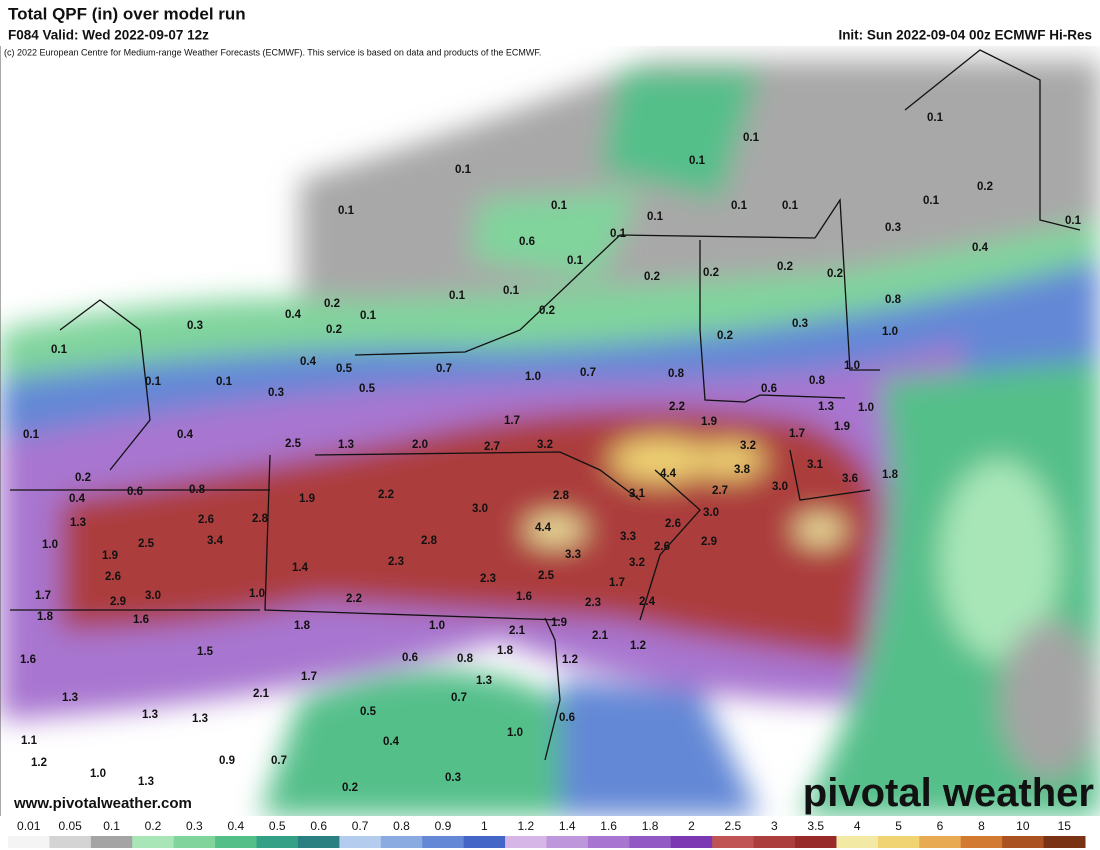  Describe the element at coordinates (567, 826) in the screenshot. I see `colorbar-label: 1.4` at that location.